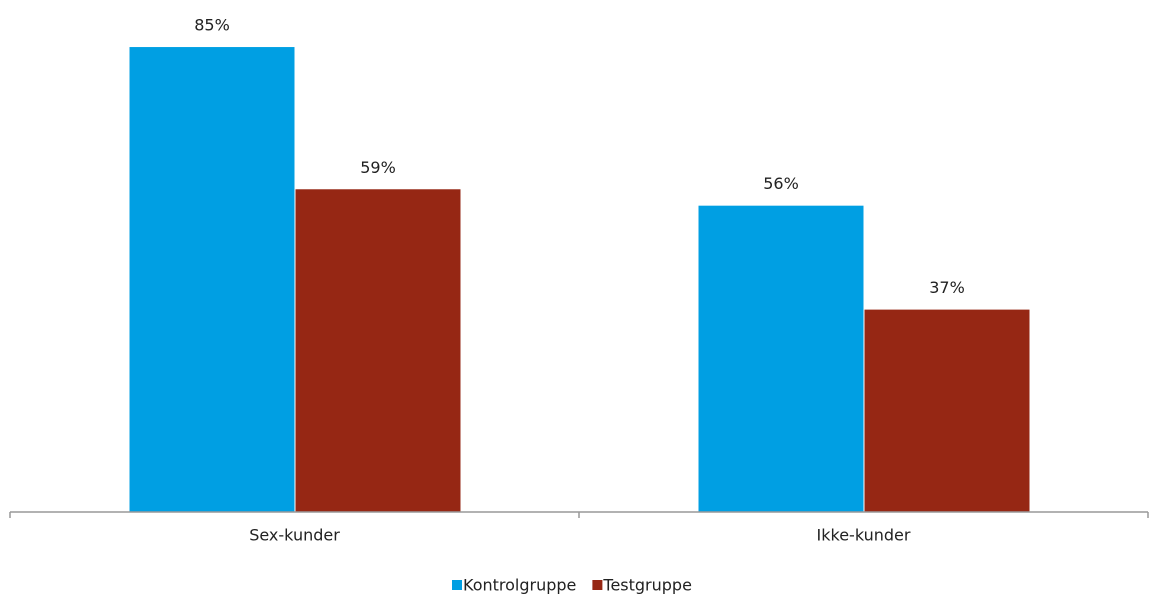 This screenshot has width=1158, height=596. What do you see at coordinates (378, 167) in the screenshot?
I see `data-label: 59%` at bounding box center [378, 167].